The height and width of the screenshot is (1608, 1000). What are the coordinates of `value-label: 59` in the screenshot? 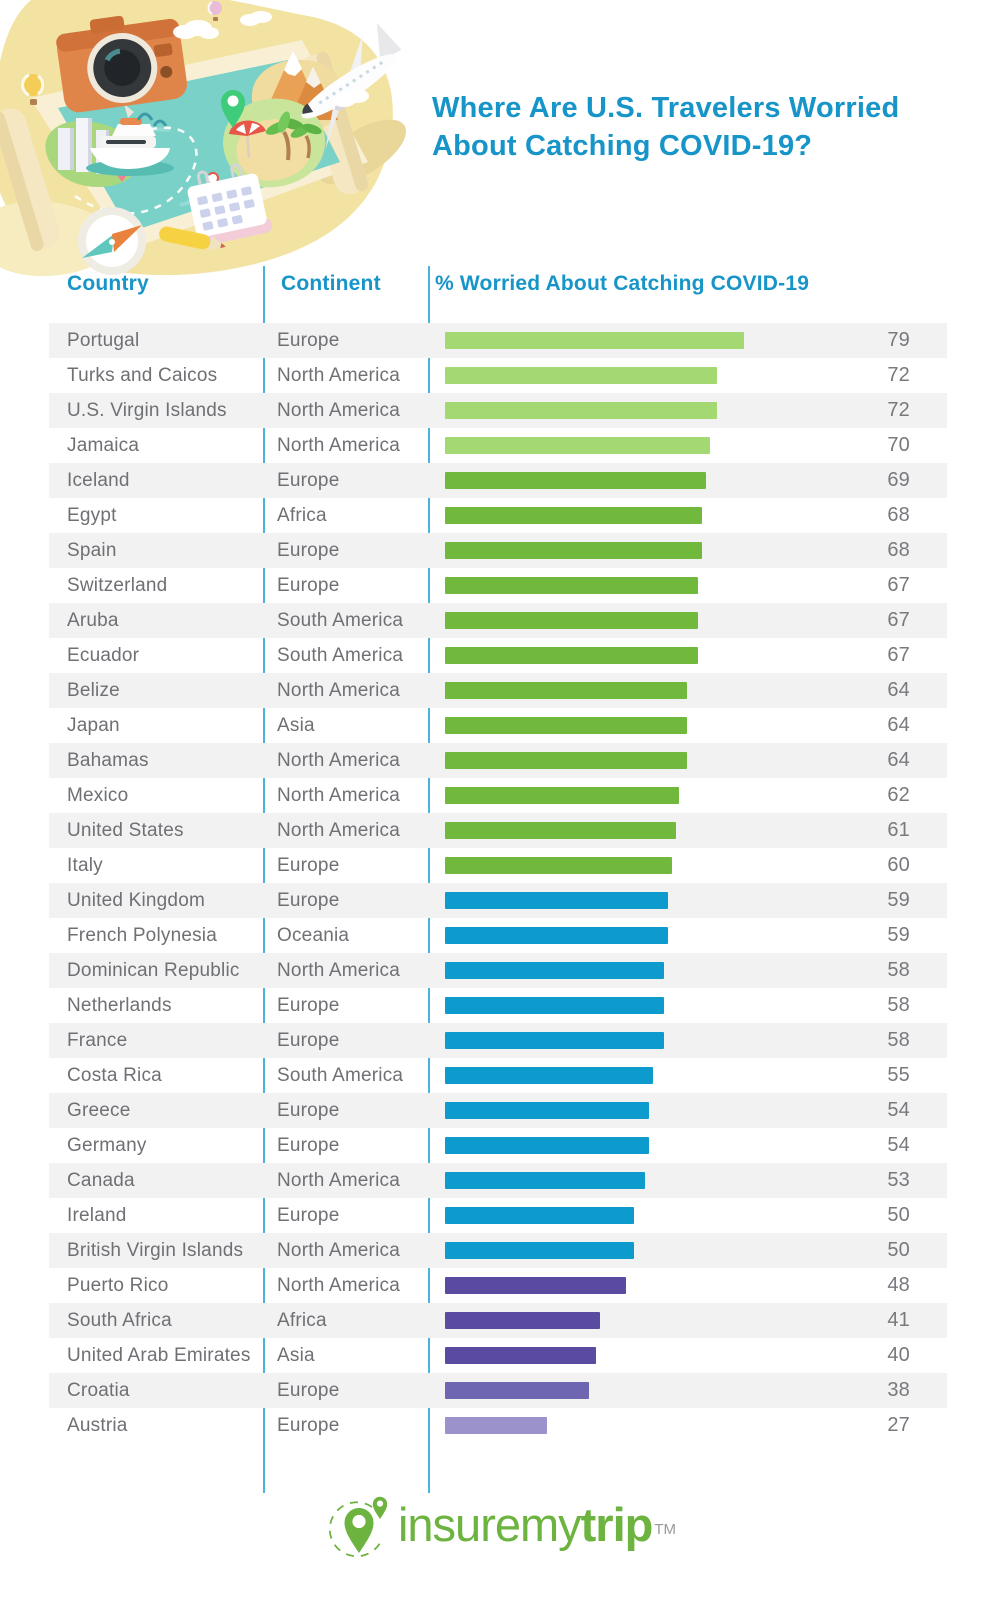 It's located at (898, 900).